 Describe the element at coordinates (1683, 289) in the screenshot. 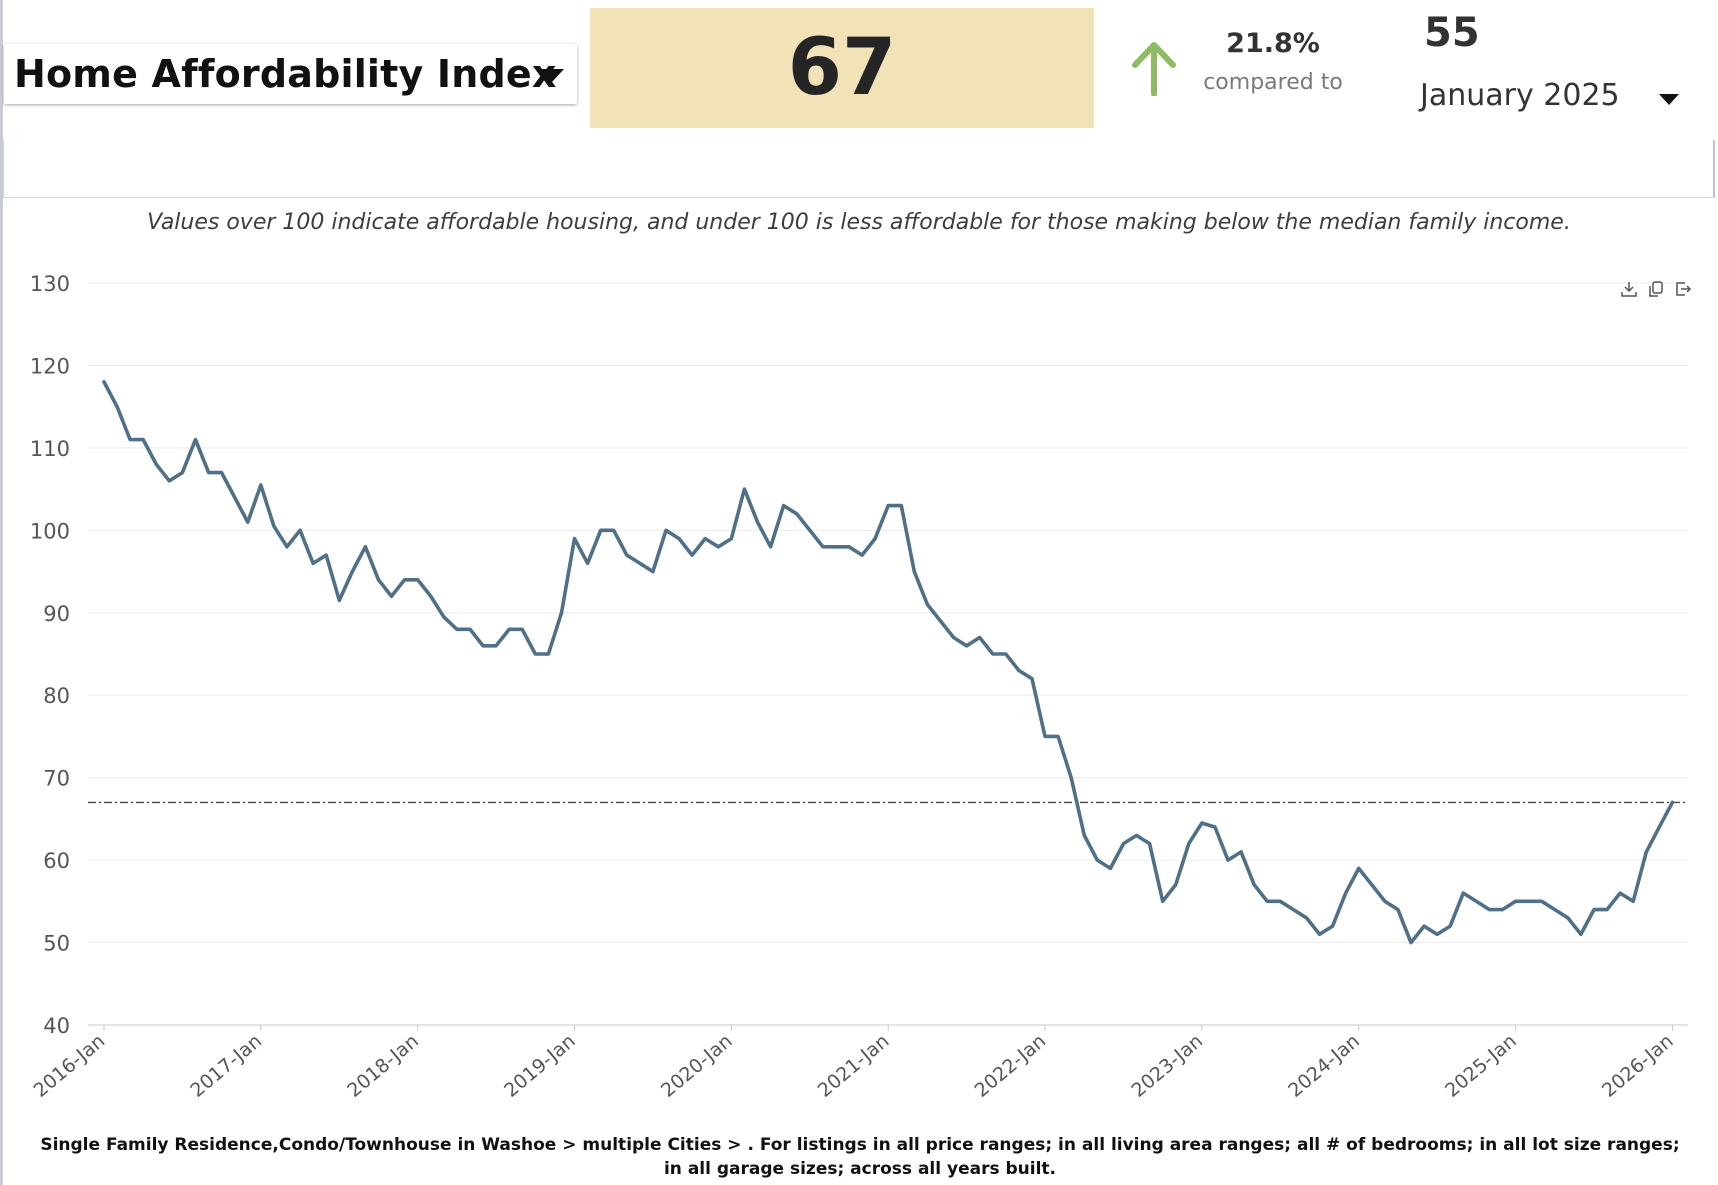

I see `export-icon` at that location.